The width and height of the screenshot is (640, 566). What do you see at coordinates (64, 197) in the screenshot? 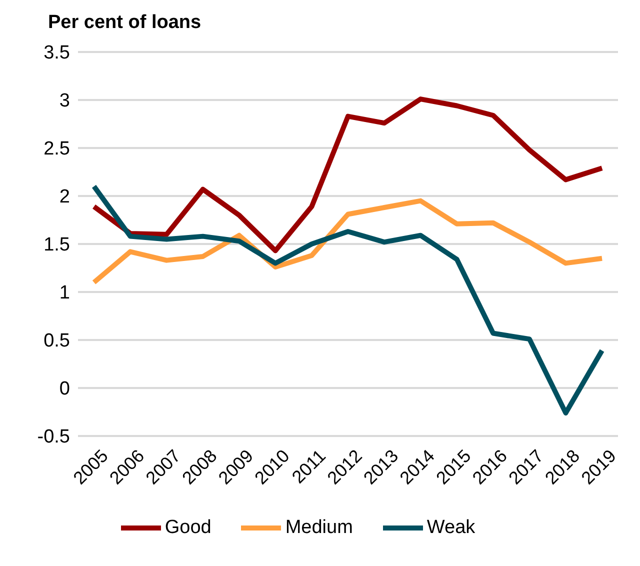
I see `y-tick-label: 2` at bounding box center [64, 197].